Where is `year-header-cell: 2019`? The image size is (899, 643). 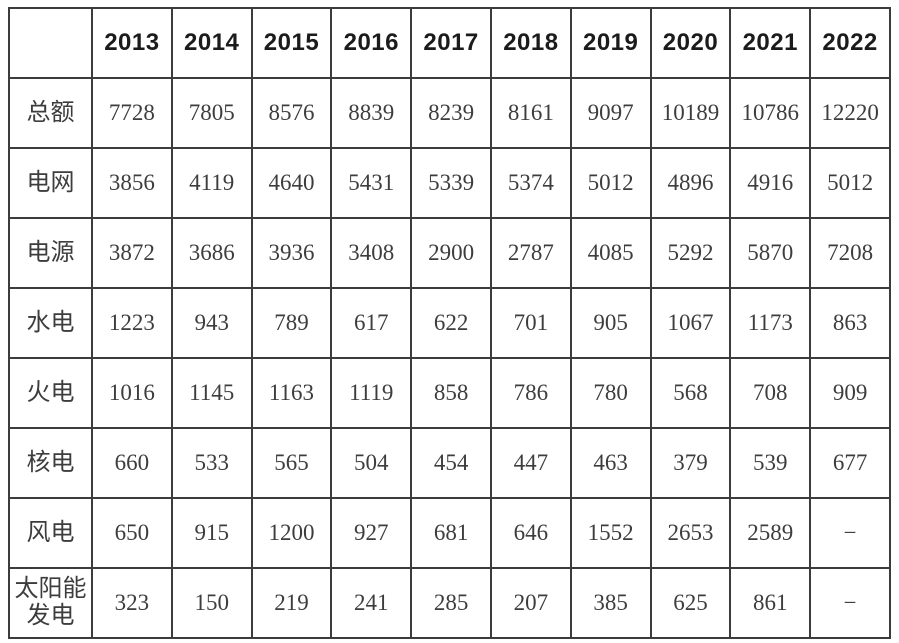
year-header-cell: 2019 is located at coordinates (610, 43).